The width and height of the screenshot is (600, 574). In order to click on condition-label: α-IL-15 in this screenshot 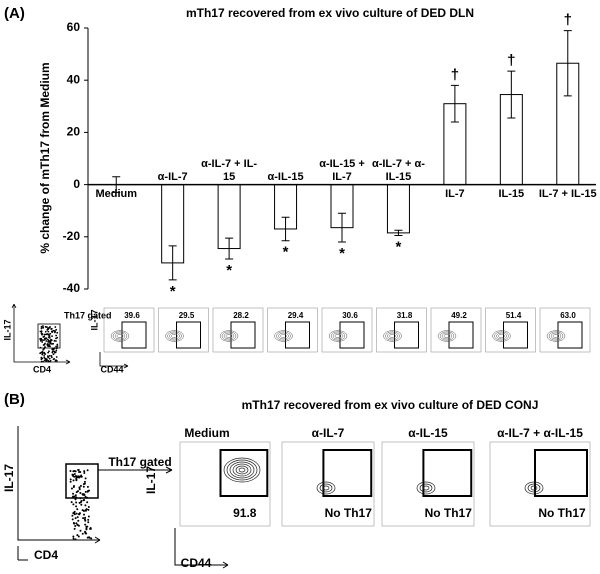, I will do `click(428, 433)`.